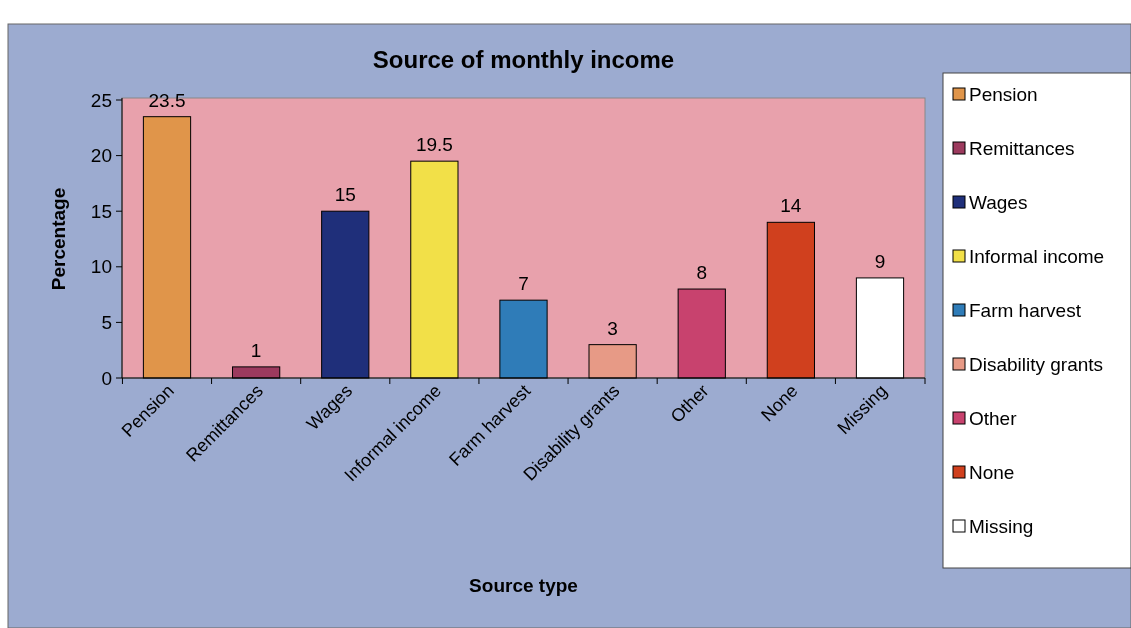 The image size is (1131, 628). I want to click on chart-title: Source of monthly income, so click(523, 59).